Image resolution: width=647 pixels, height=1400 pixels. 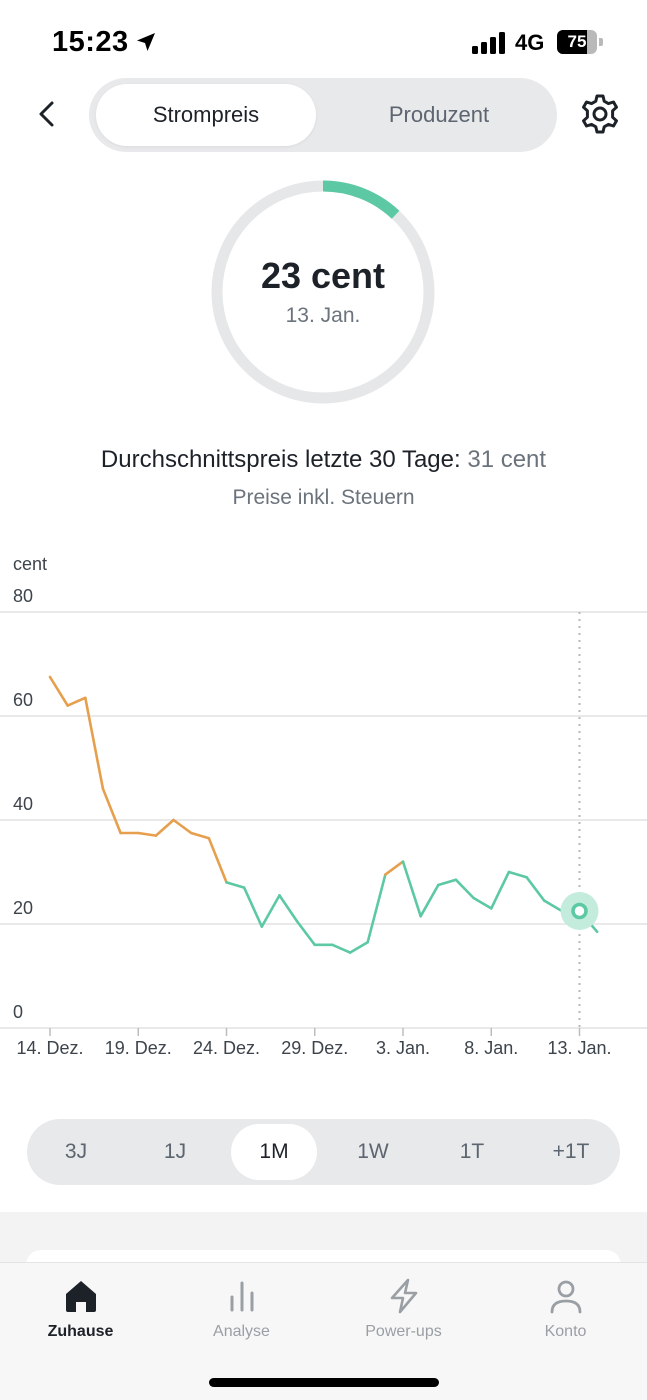 What do you see at coordinates (146, 42) in the screenshot?
I see `location-arrow-icon` at bounding box center [146, 42].